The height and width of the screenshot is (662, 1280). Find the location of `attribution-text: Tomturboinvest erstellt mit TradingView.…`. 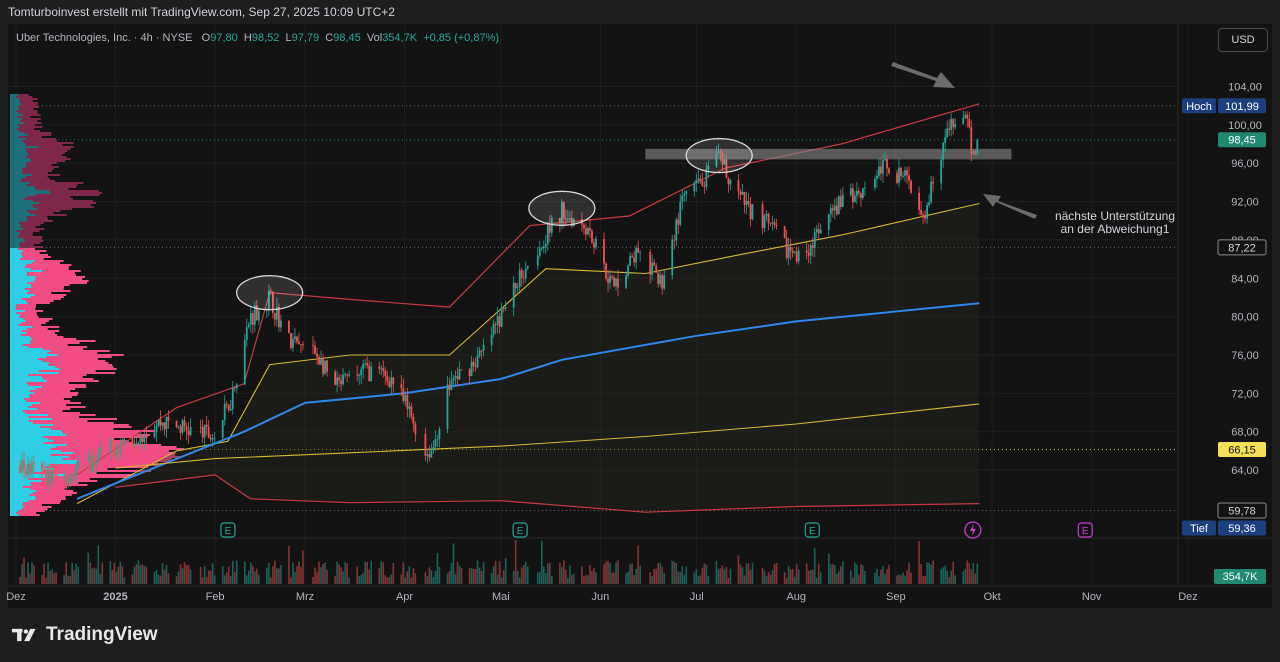

attribution-text: Tomturboinvest erstellt mit TradingView.… is located at coordinates (201, 12).